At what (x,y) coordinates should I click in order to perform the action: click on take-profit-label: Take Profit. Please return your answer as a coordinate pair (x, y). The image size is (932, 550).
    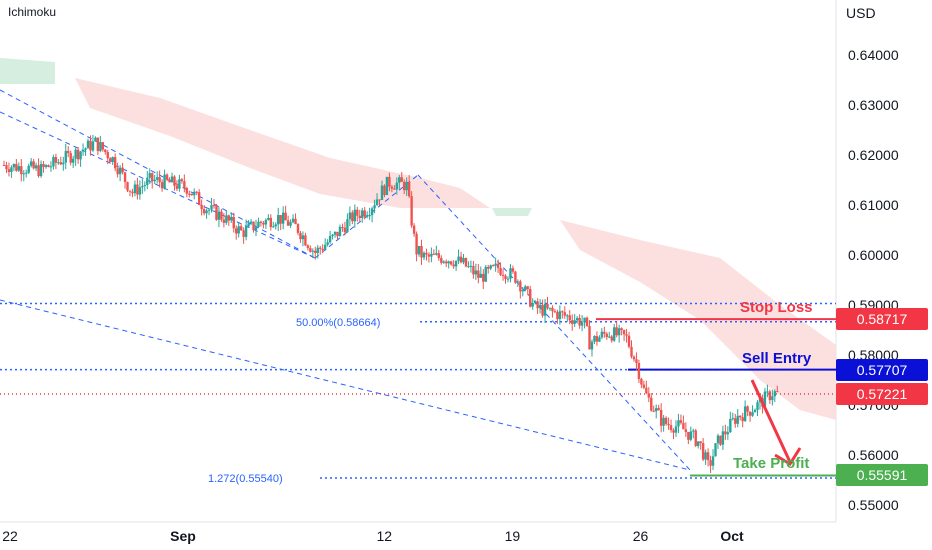
    Looking at the image, I should click on (771, 464).